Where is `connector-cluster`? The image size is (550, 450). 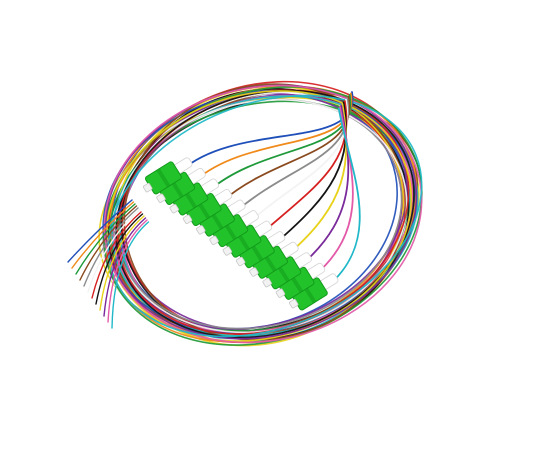
connector-cluster is located at coordinates (241, 234).